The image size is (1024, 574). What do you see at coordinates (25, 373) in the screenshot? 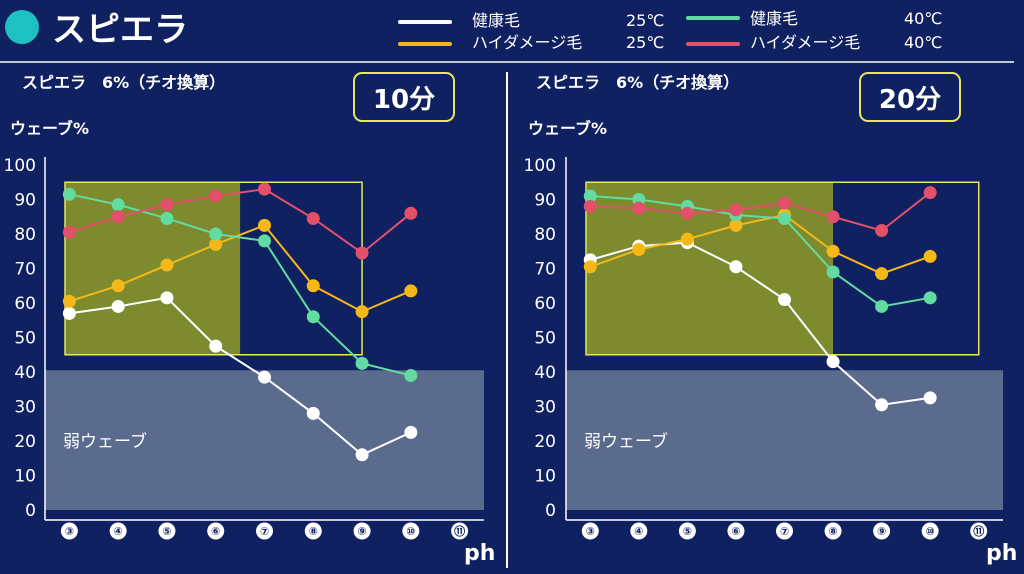
I see `y-tick-label: 40` at bounding box center [25, 373].